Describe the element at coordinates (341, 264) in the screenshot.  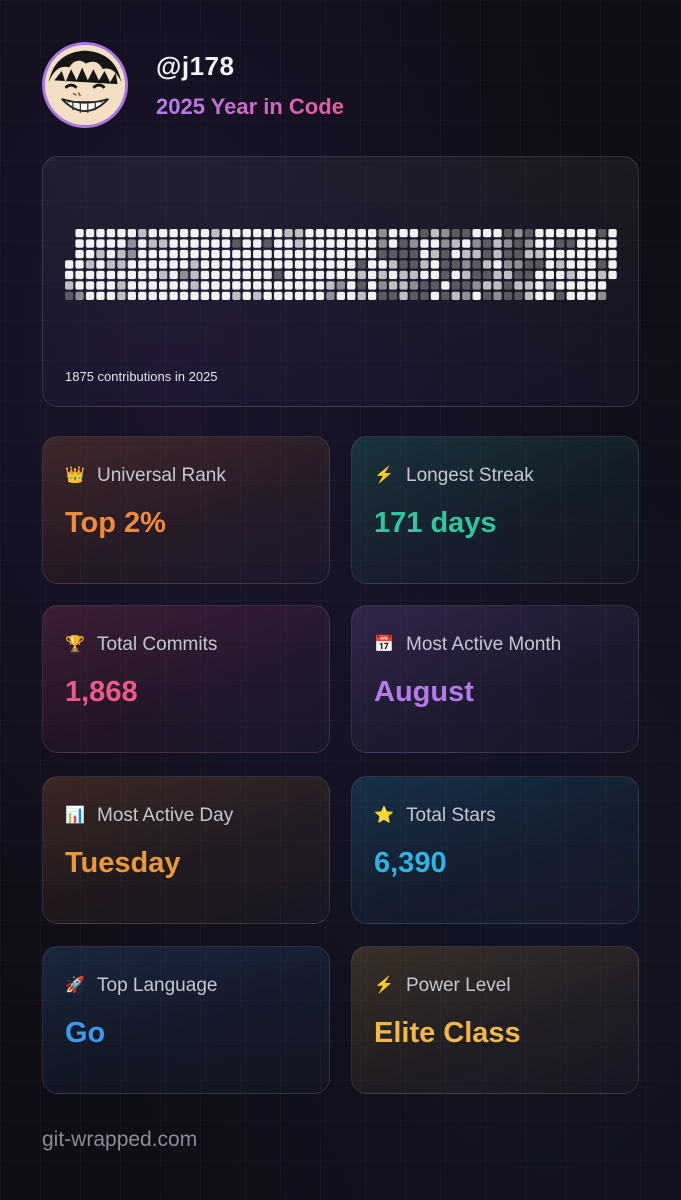
I see `contribution-grid` at that location.